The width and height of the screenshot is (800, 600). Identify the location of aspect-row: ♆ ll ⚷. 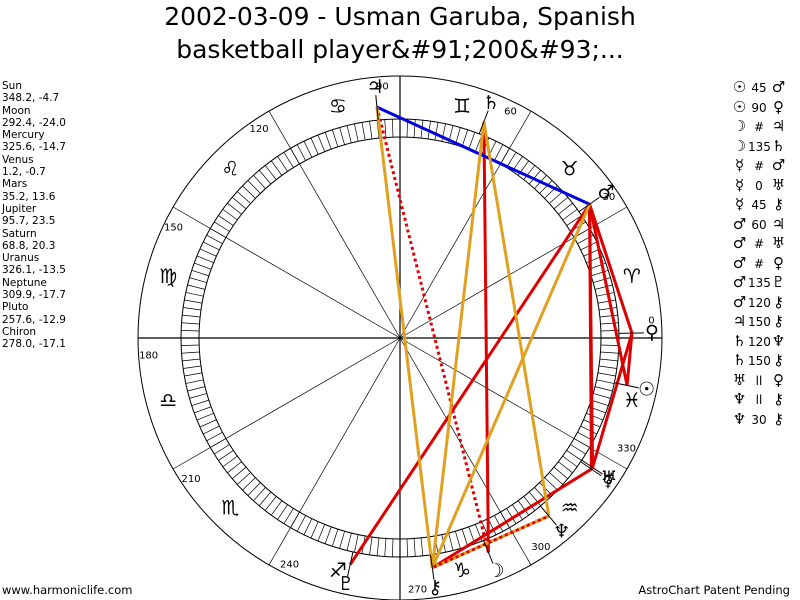
(759, 400).